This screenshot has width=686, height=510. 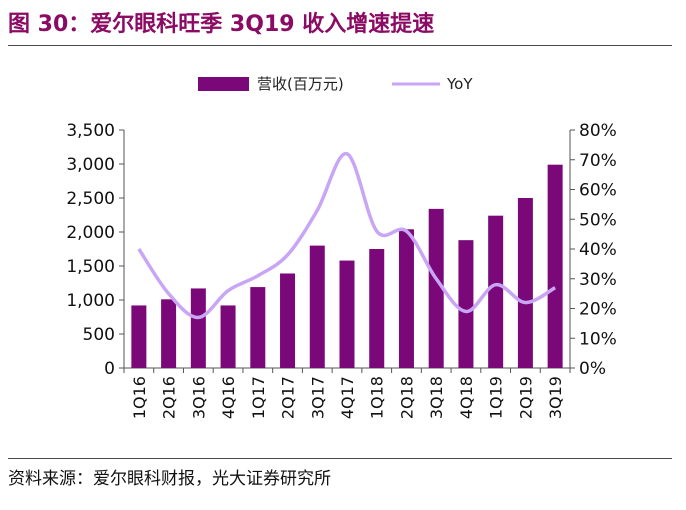 What do you see at coordinates (598, 339) in the screenshot?
I see `right-tick-label: 10%` at bounding box center [598, 339].